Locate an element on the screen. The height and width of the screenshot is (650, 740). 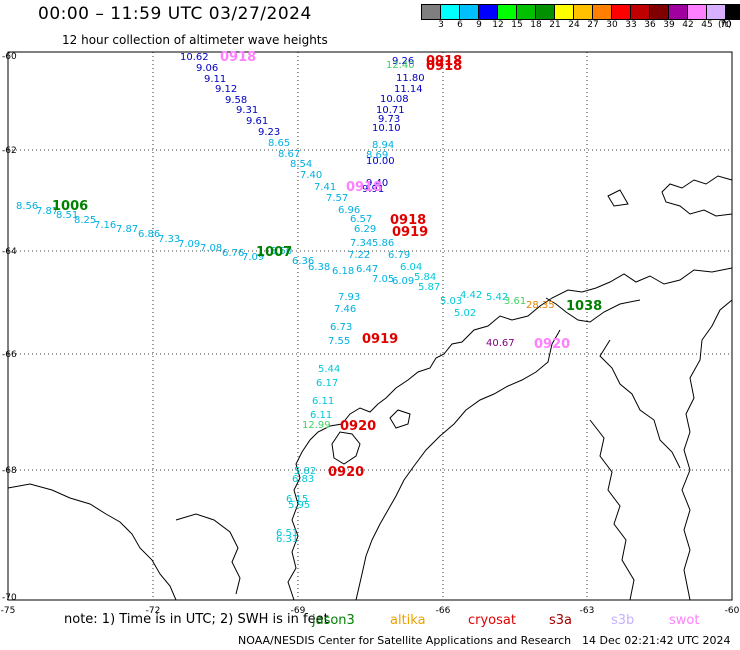
colorbar-label: 15 is located at coordinates (517, 25).